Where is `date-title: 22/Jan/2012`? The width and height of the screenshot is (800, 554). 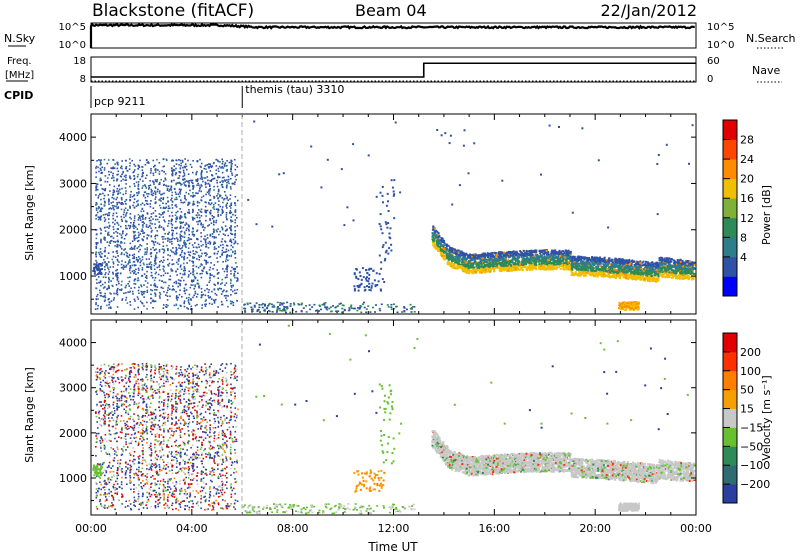
date-title: 22/Jan/2012 is located at coordinates (648, 10).